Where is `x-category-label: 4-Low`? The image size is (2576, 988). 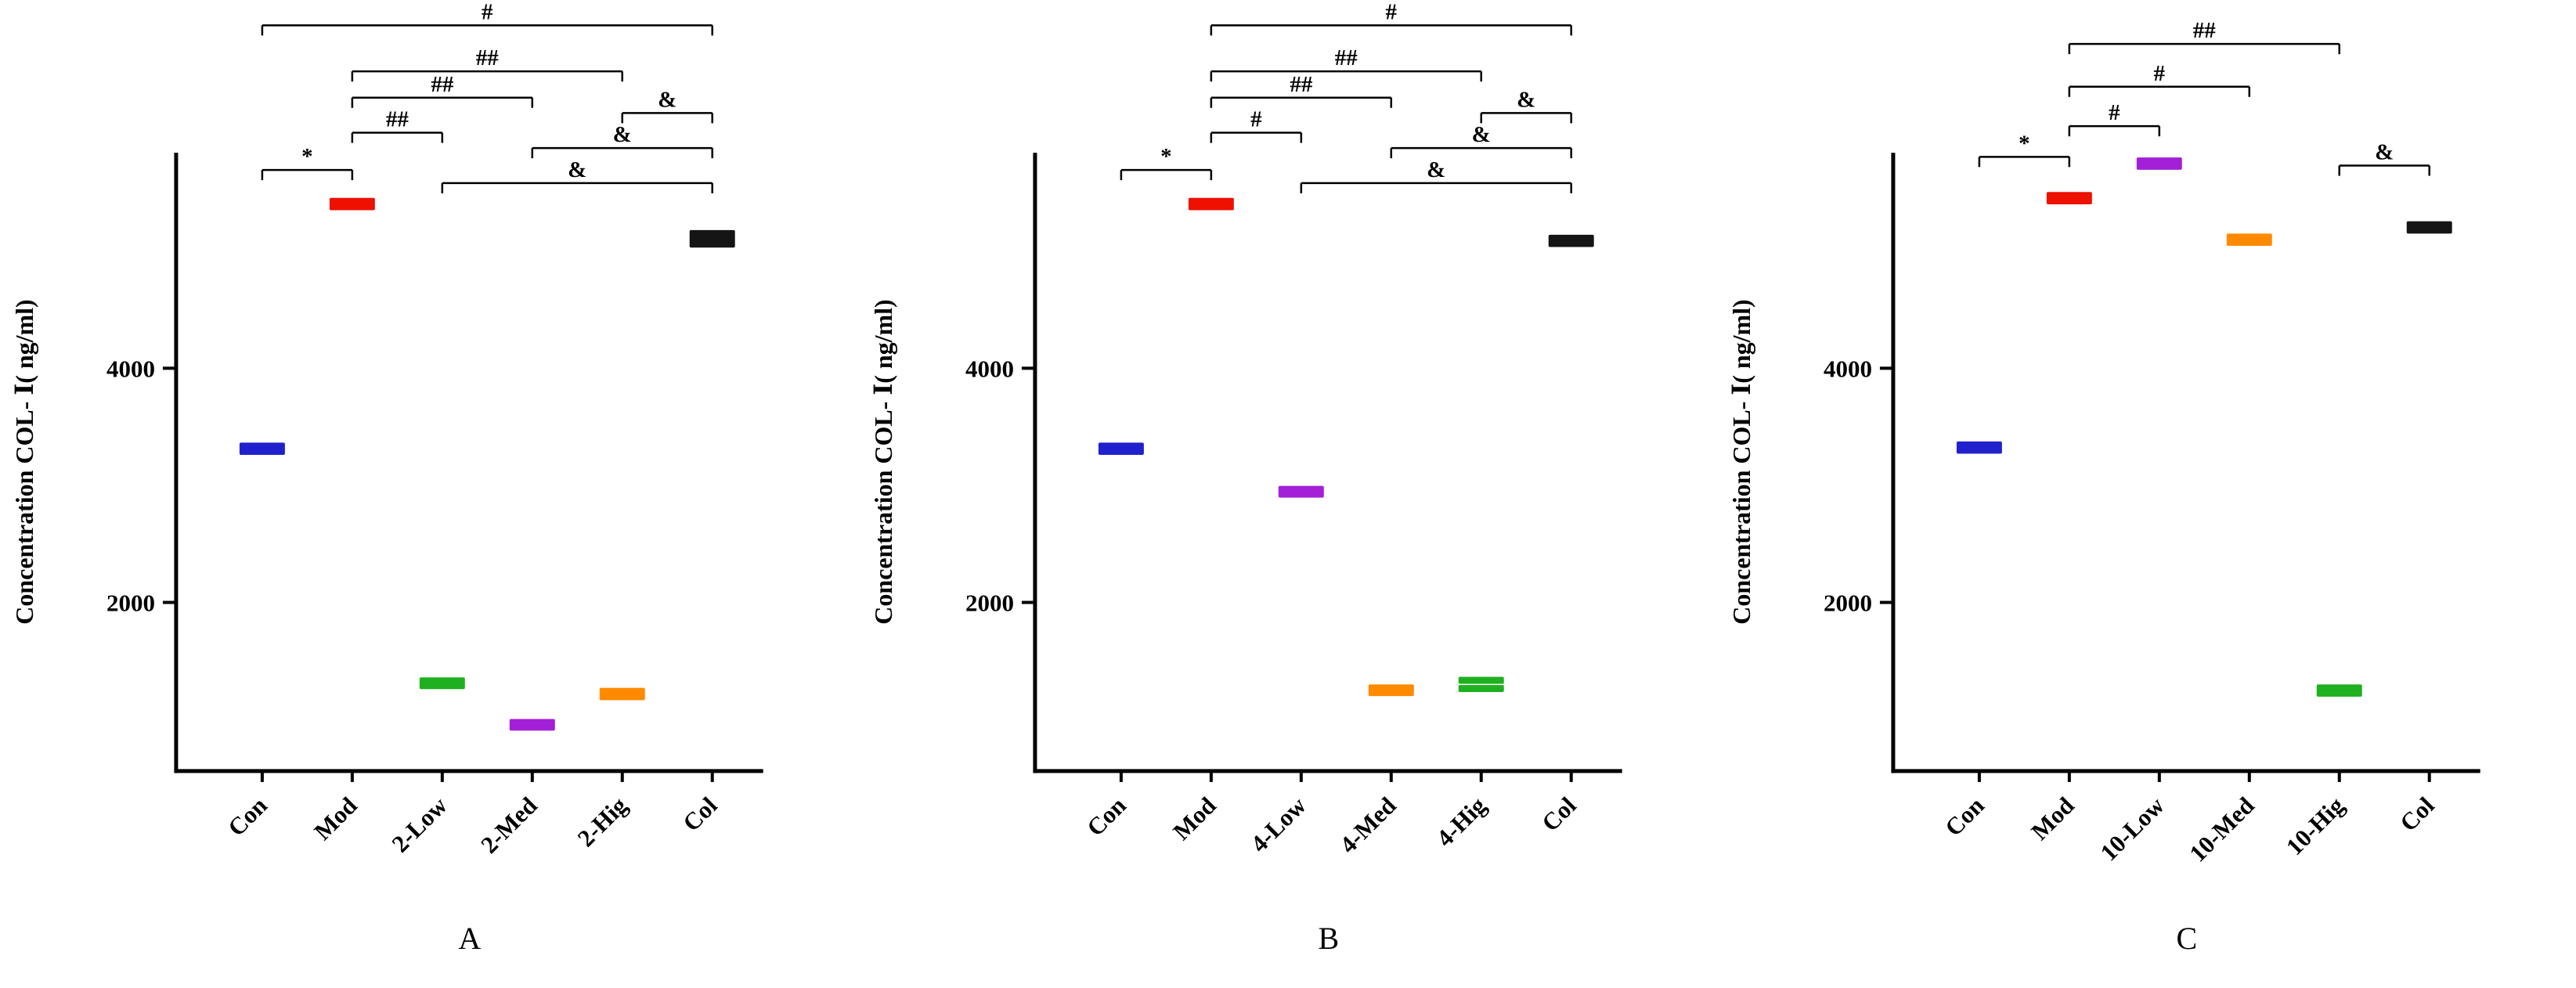
x-category-label: 4-Low is located at coordinates (1278, 824).